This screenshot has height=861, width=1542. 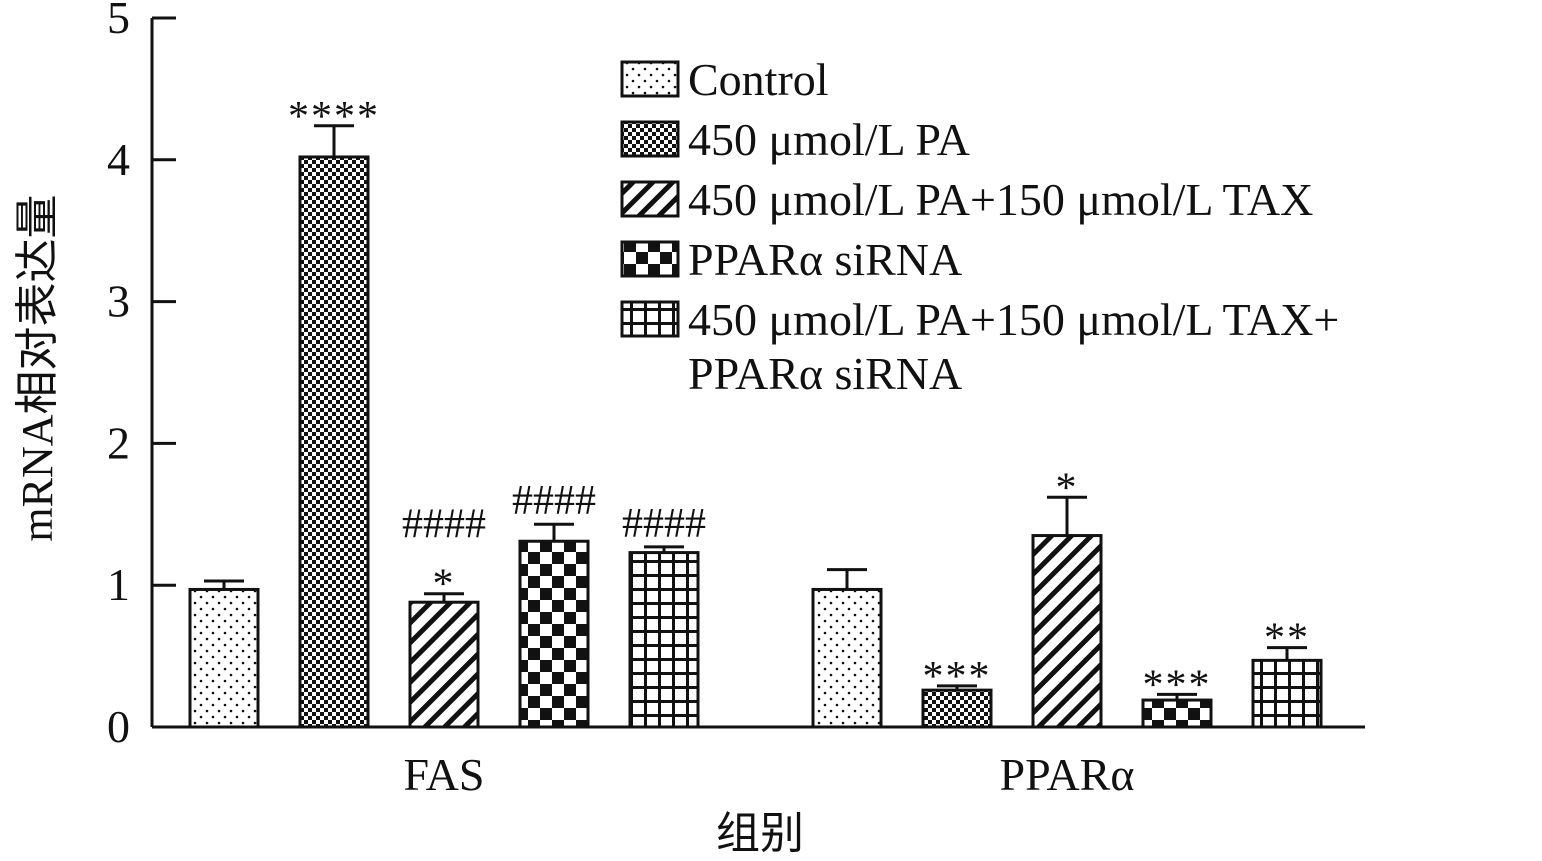 What do you see at coordinates (1067, 774) in the screenshot?
I see `x-category-label: PPARα` at bounding box center [1067, 774].